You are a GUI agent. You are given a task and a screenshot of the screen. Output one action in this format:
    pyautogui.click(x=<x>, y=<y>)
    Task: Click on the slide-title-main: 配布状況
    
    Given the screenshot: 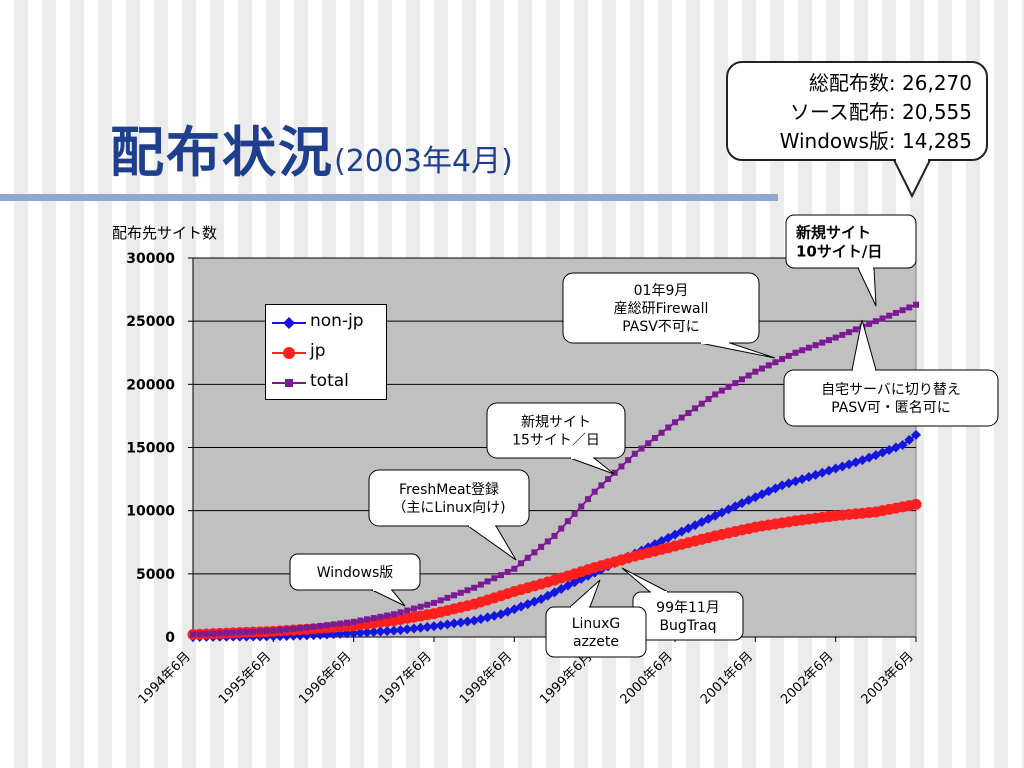 What is the action you would take?
    pyautogui.click(x=222, y=152)
    